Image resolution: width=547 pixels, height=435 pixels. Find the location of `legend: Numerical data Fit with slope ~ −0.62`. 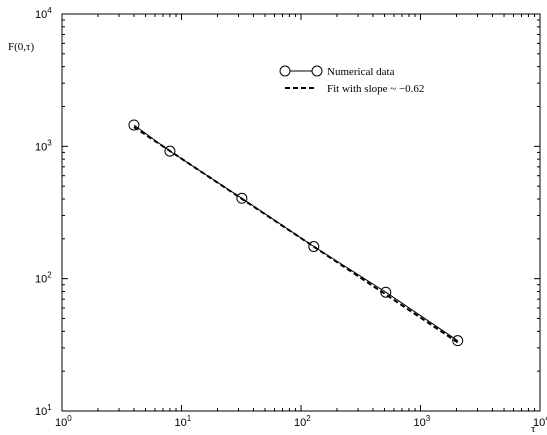

legend: Numerical data Fit with slope ~ −0.62 is located at coordinates (351, 80).